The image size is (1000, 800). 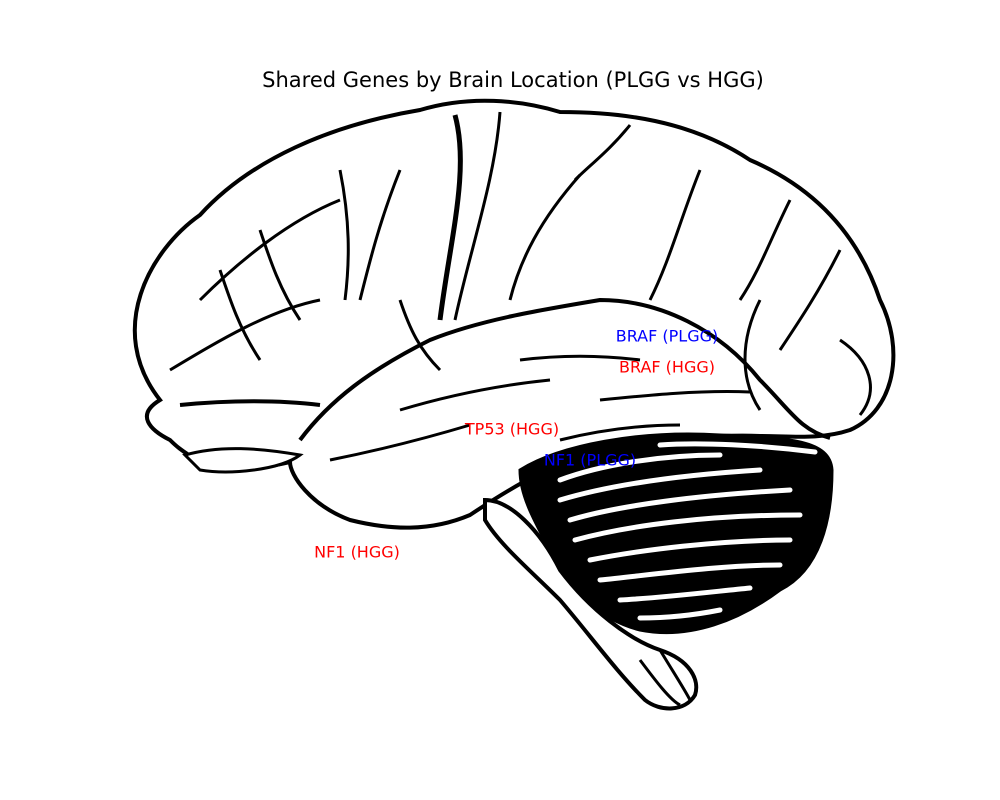 I want to click on orbital-lobe, so click(x=243, y=460).